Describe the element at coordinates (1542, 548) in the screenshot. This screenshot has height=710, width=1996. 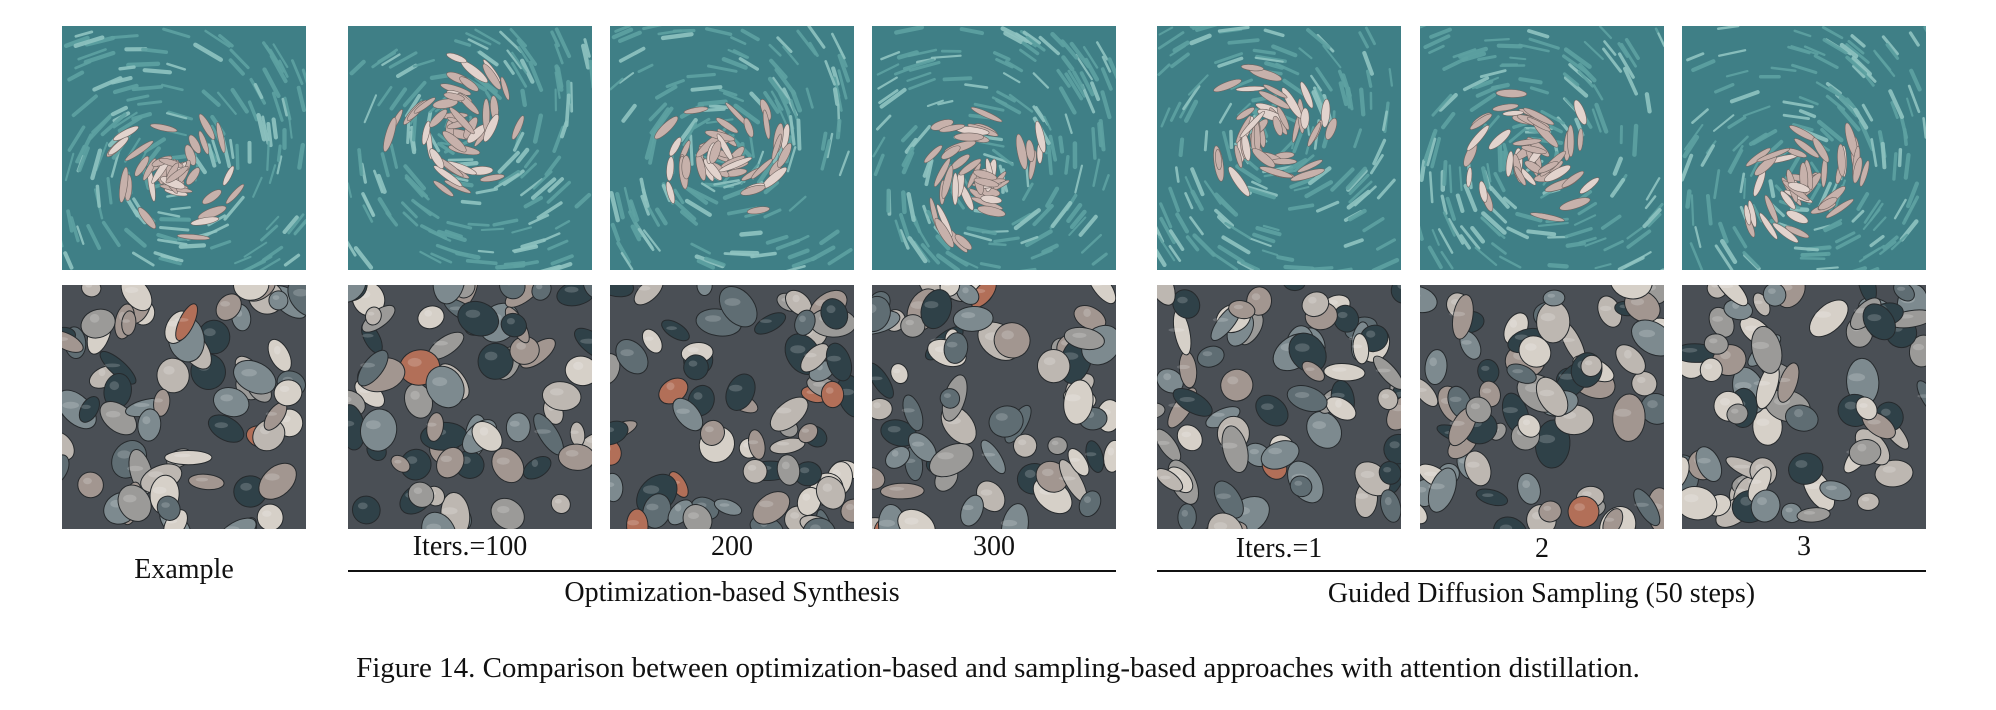
I see `diff-column-label-2: 2` at that location.